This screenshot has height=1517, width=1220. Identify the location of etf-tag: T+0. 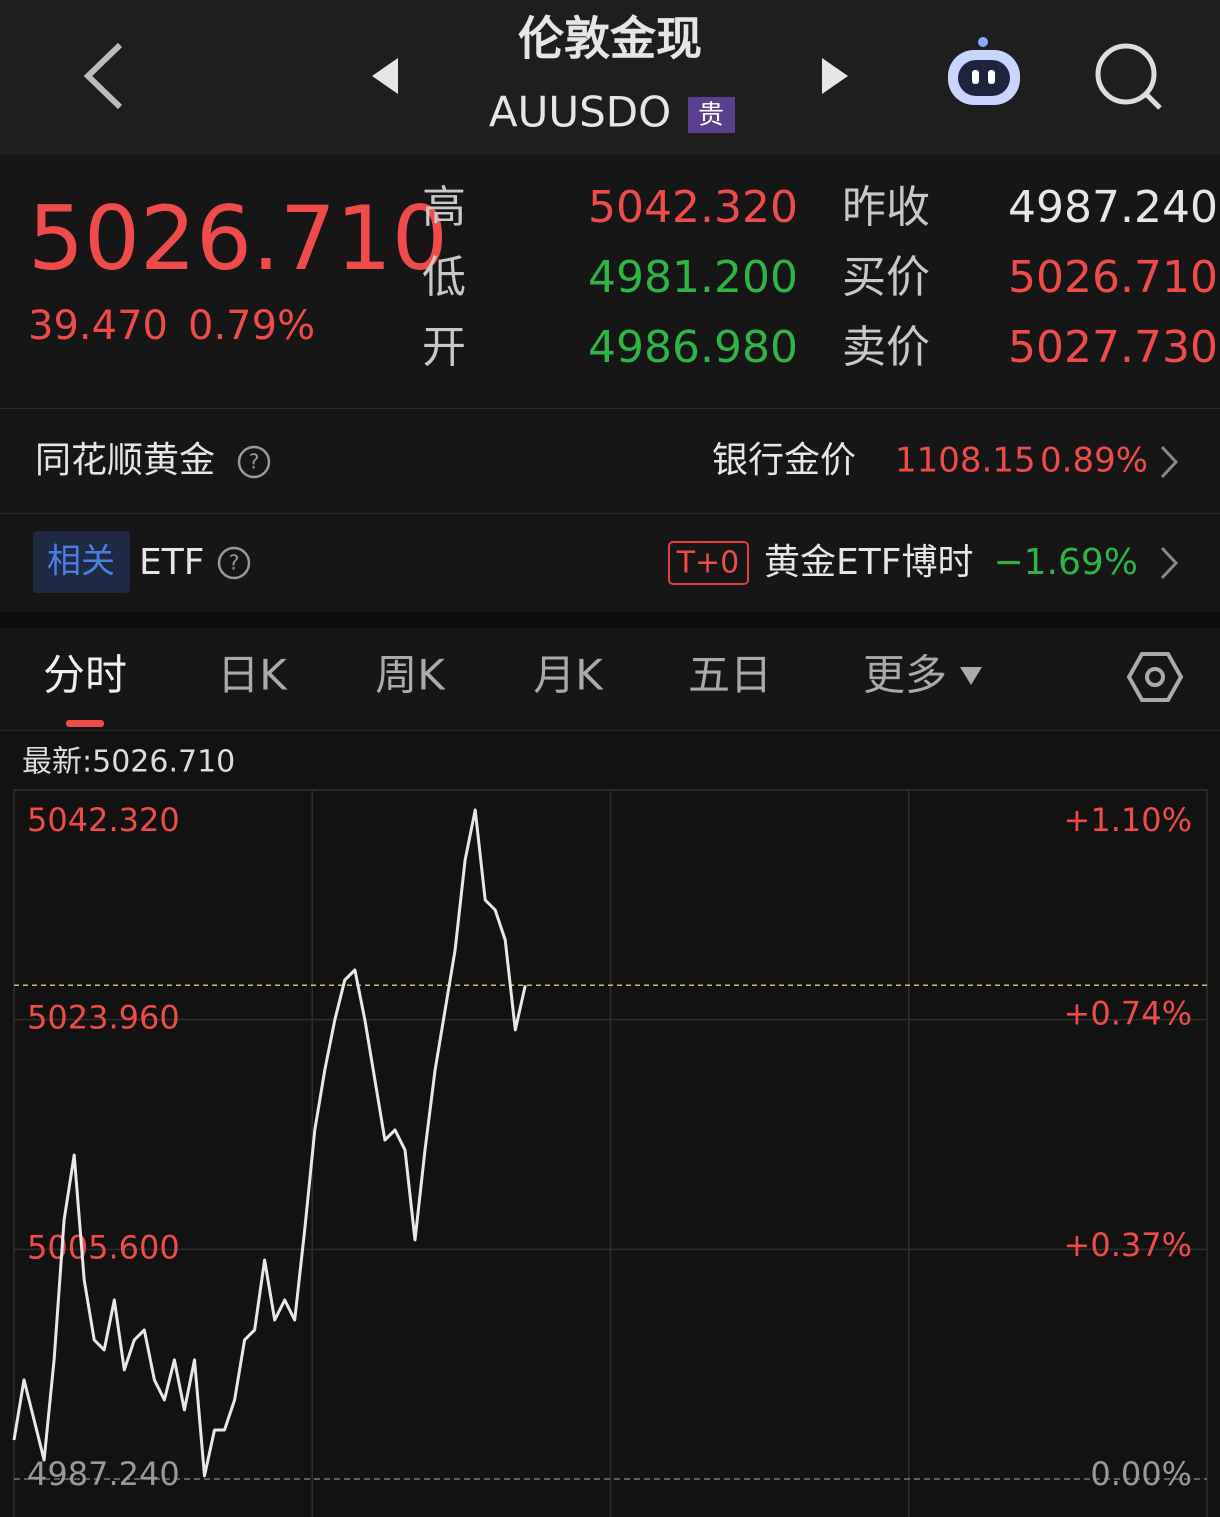
(708, 563).